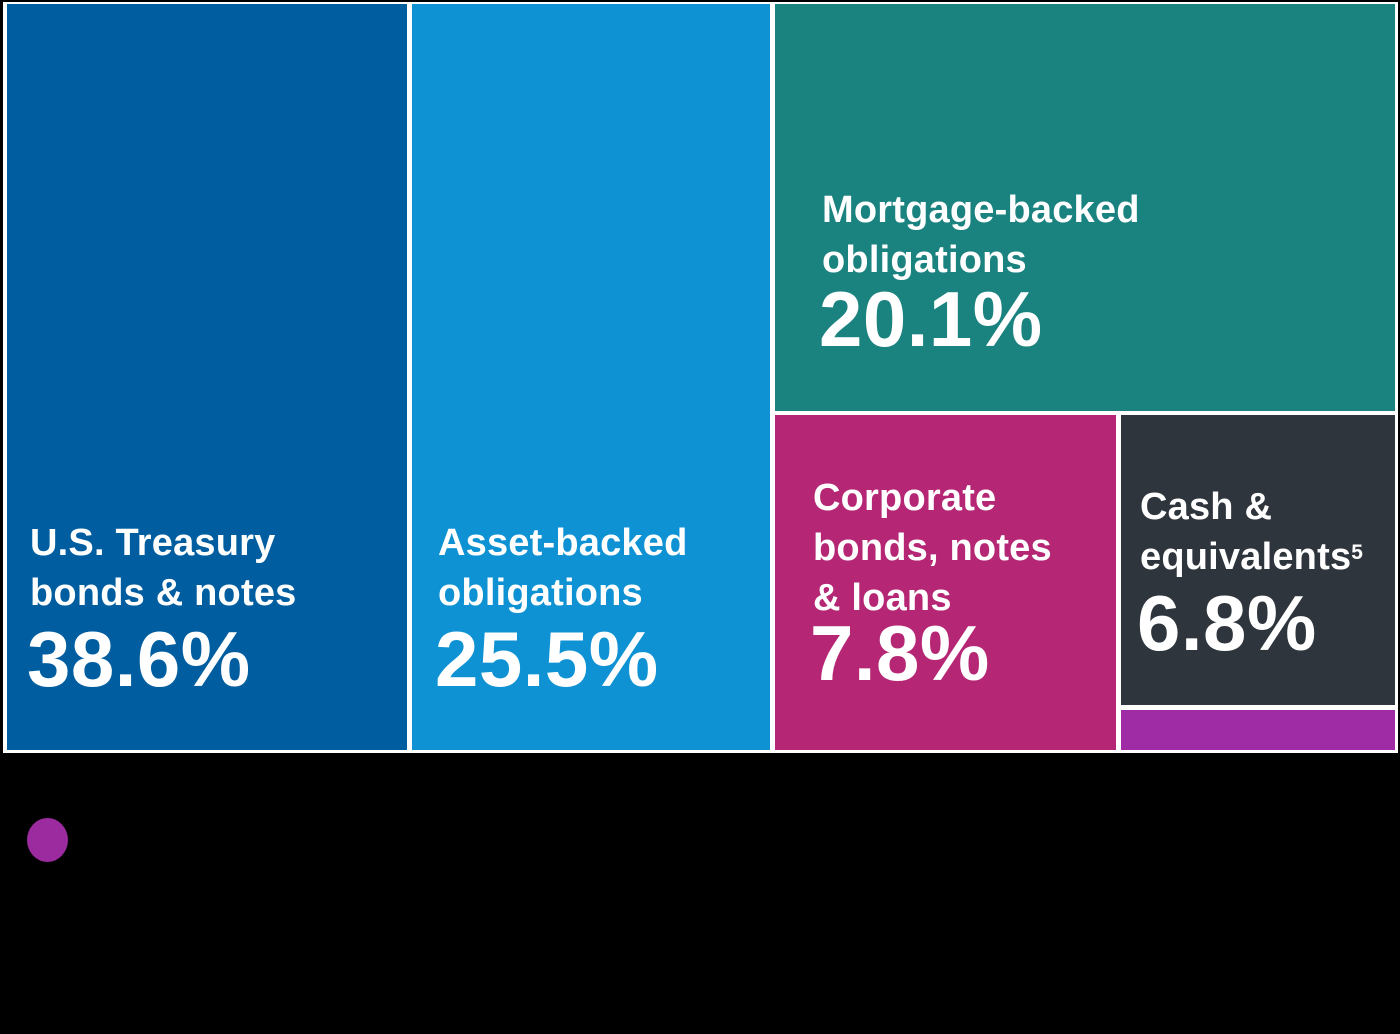 This screenshot has height=1034, width=1400. Describe the element at coordinates (47, 840) in the screenshot. I see `legend-marker-dot` at that location.